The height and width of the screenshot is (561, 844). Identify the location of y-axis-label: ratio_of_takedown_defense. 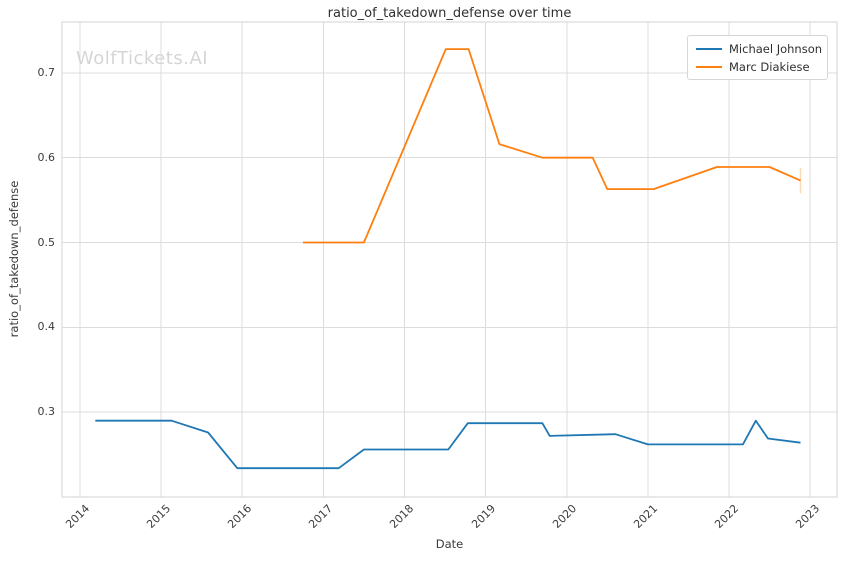
(14, 259).